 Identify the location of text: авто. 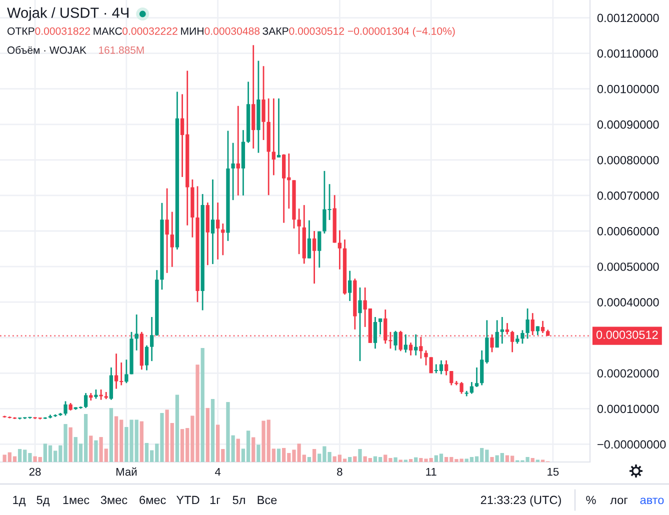
(652, 501).